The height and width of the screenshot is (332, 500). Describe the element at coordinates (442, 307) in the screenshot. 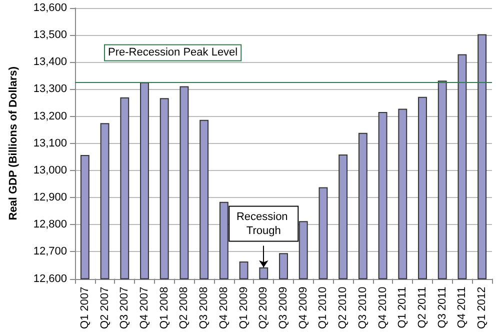

I see `x-tick-label: Q3 2011` at that location.